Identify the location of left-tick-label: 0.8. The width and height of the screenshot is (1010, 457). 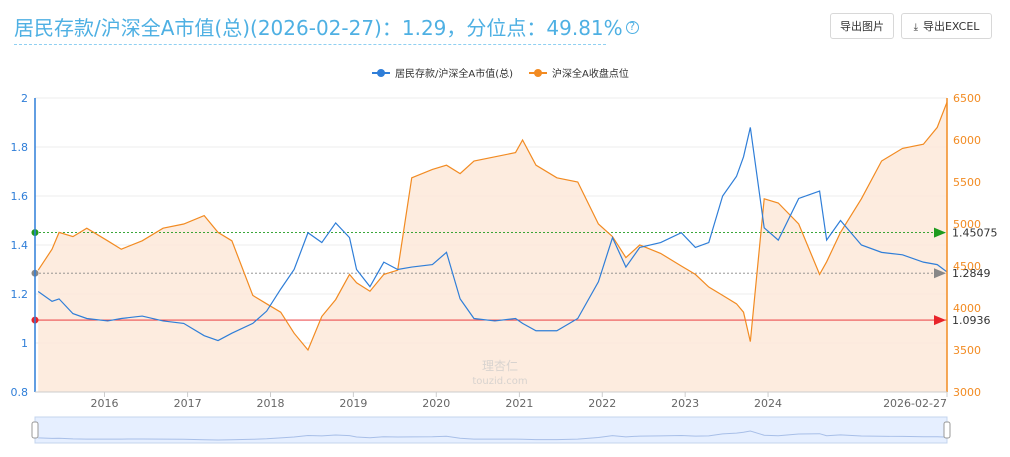
(20, 392).